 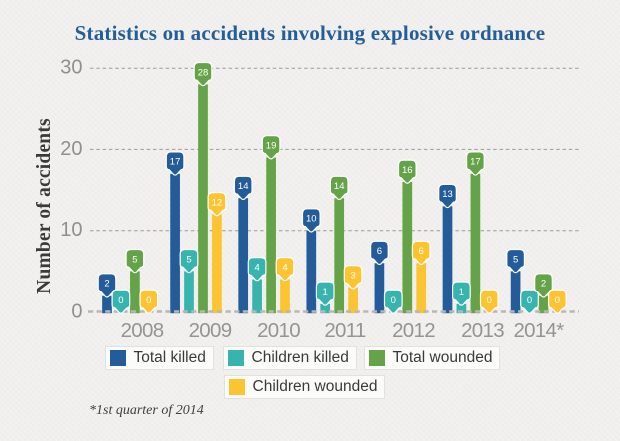 What do you see at coordinates (345, 330) in the screenshot?
I see `svg-text: 2011` at bounding box center [345, 330].